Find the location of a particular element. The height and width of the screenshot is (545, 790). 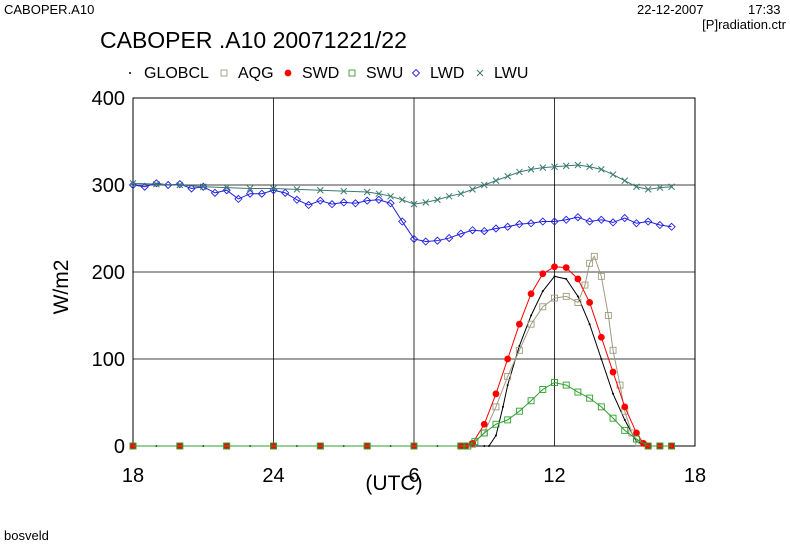

date-label: 22-12-2007 is located at coordinates (670, 9).